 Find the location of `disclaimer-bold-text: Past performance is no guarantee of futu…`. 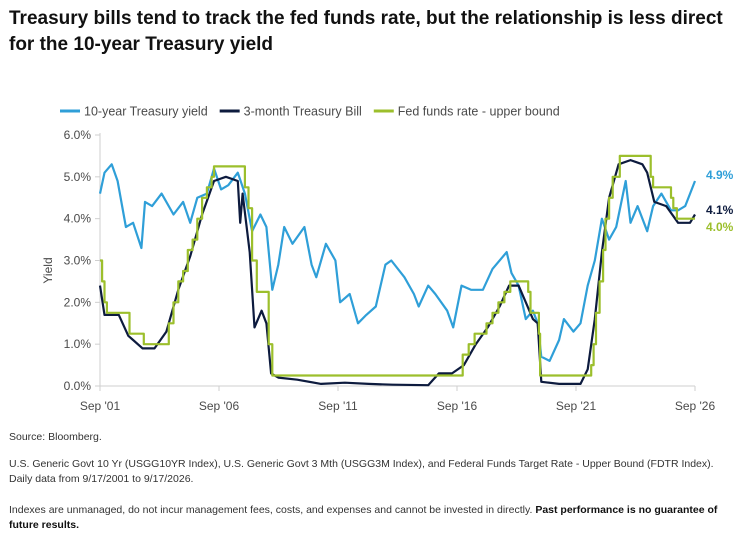

disclaimer-bold-text: Past performance is no guarantee of futu… is located at coordinates (363, 517).